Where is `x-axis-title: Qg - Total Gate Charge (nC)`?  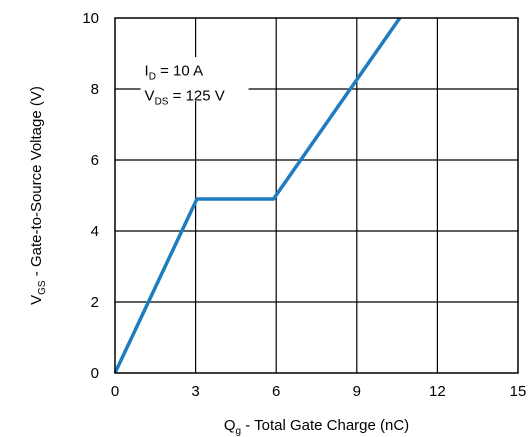 x-axis-title: Qg - Total Gate Charge (nC) is located at coordinates (316, 427).